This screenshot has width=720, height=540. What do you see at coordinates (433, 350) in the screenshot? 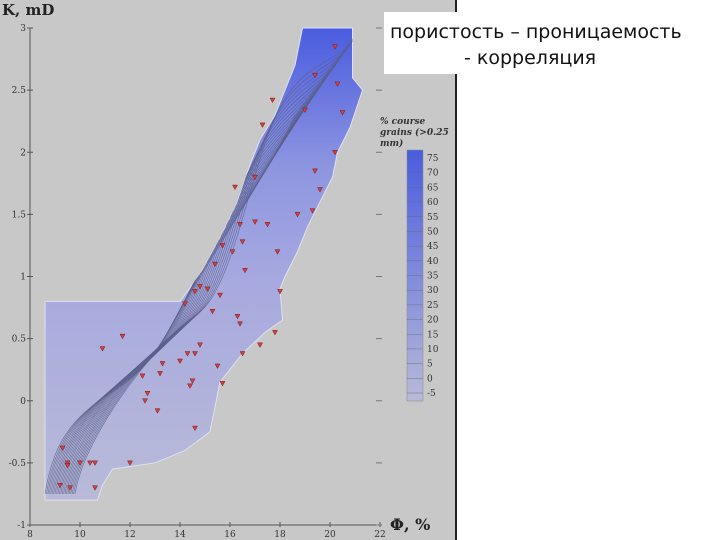
I see `legend-level-label: 10` at bounding box center [433, 350].